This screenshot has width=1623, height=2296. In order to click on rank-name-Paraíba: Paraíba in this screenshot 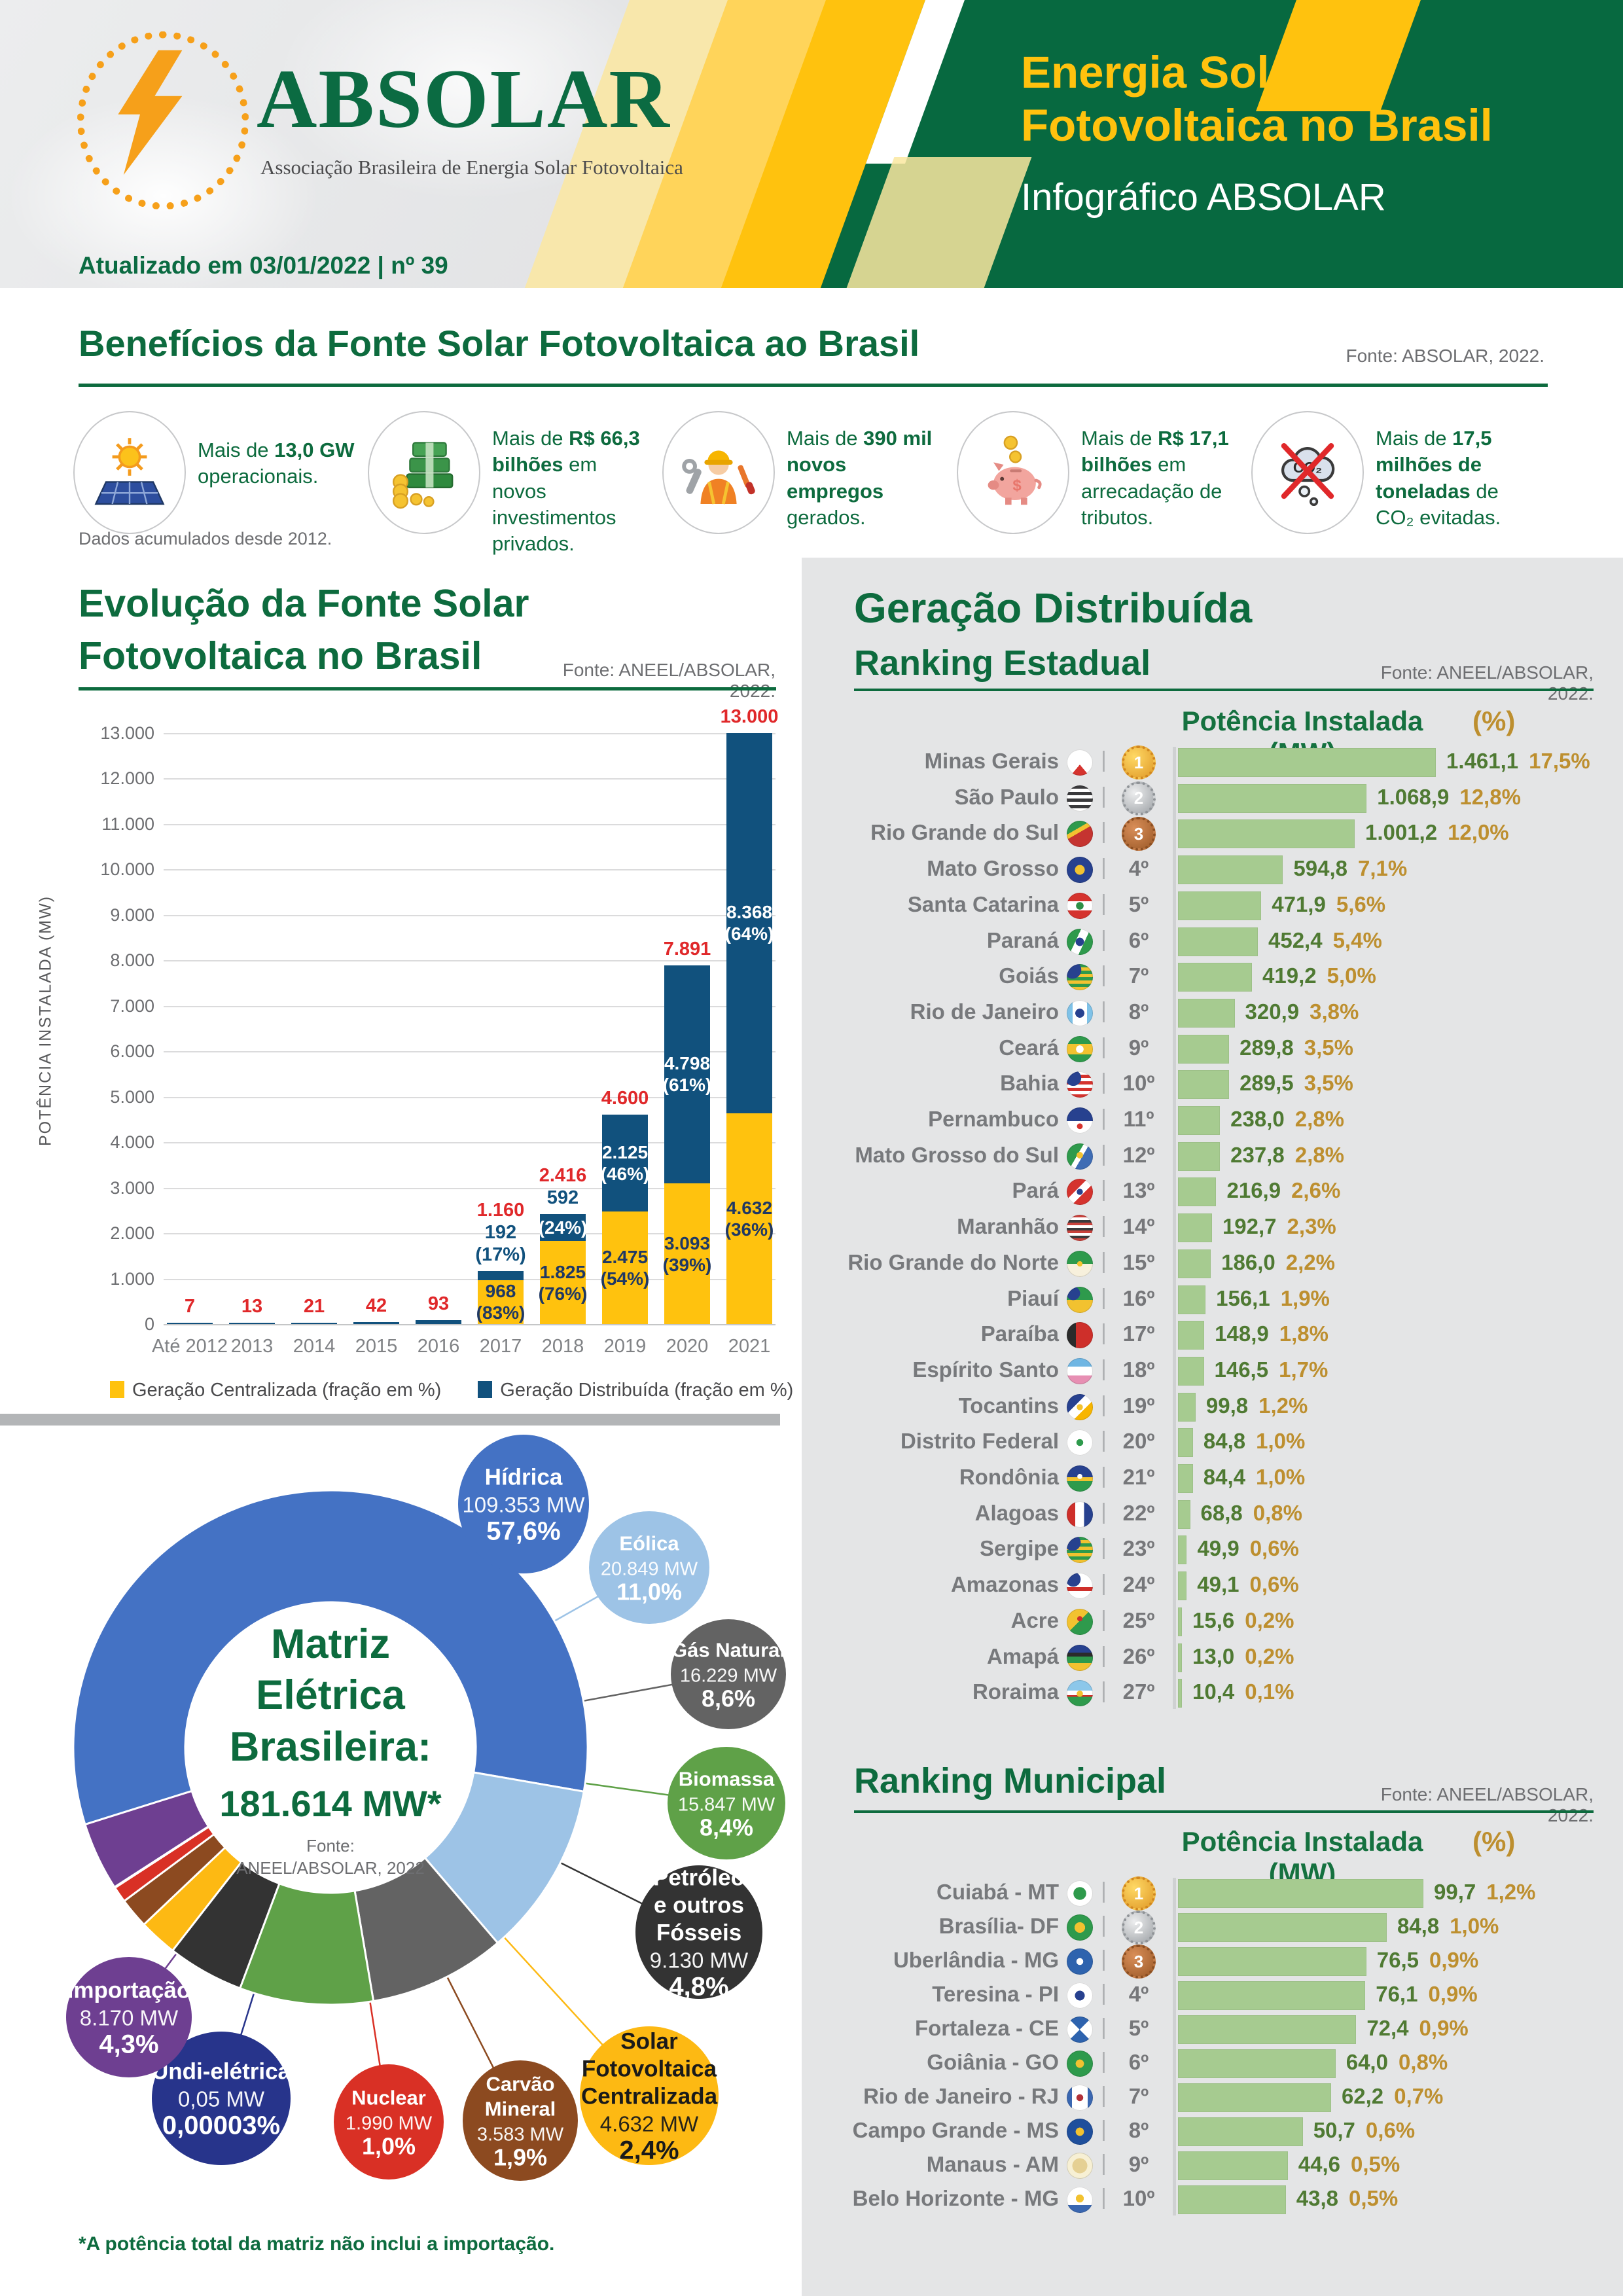, I will do `click(1020, 1333)`.